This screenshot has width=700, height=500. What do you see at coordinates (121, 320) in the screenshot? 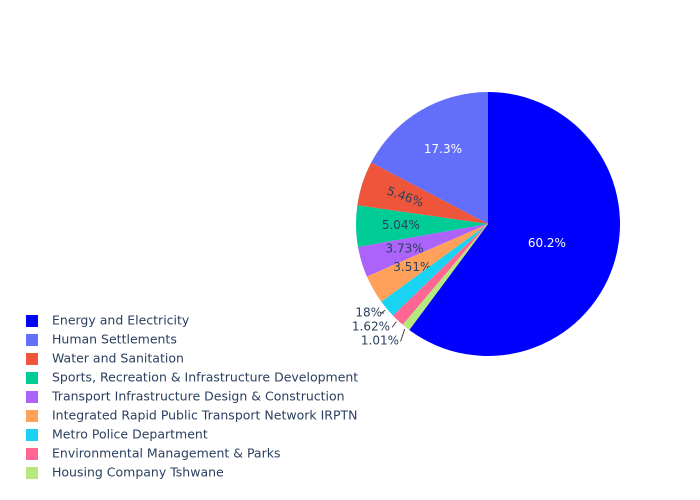
I see `legend-label: Energy and Electricity` at bounding box center [121, 320].